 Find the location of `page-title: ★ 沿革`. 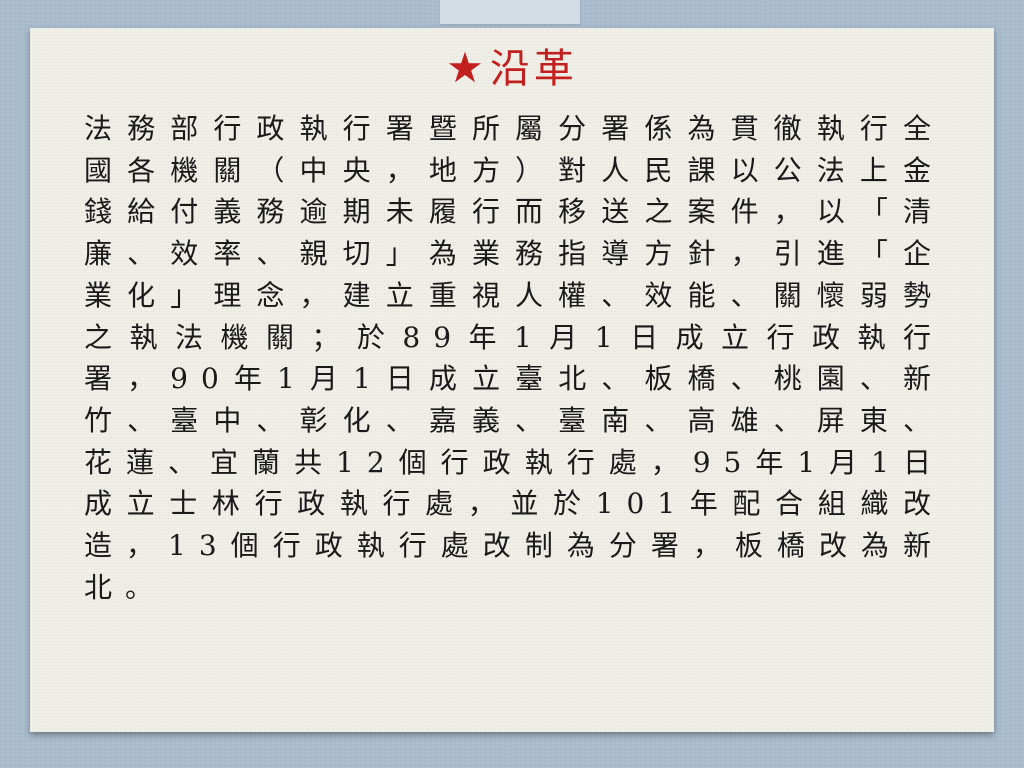

page-title: ★ 沿革 is located at coordinates (512, 68).